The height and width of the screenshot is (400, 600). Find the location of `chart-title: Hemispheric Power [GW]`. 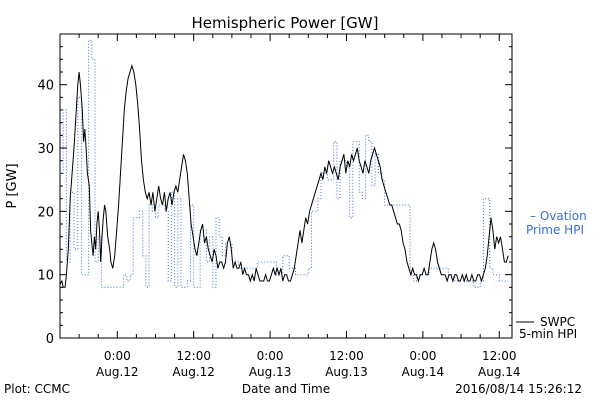

chart-title: Hemispheric Power [GW] is located at coordinates (285, 23).